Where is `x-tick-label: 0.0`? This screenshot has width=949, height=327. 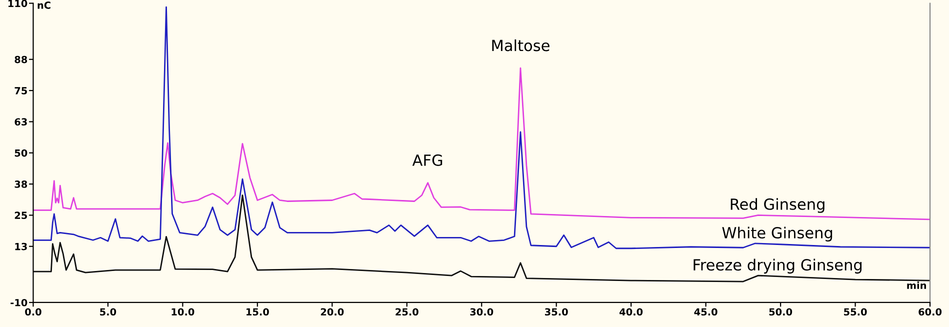 x-tick-label: 0.0 is located at coordinates (33, 312).